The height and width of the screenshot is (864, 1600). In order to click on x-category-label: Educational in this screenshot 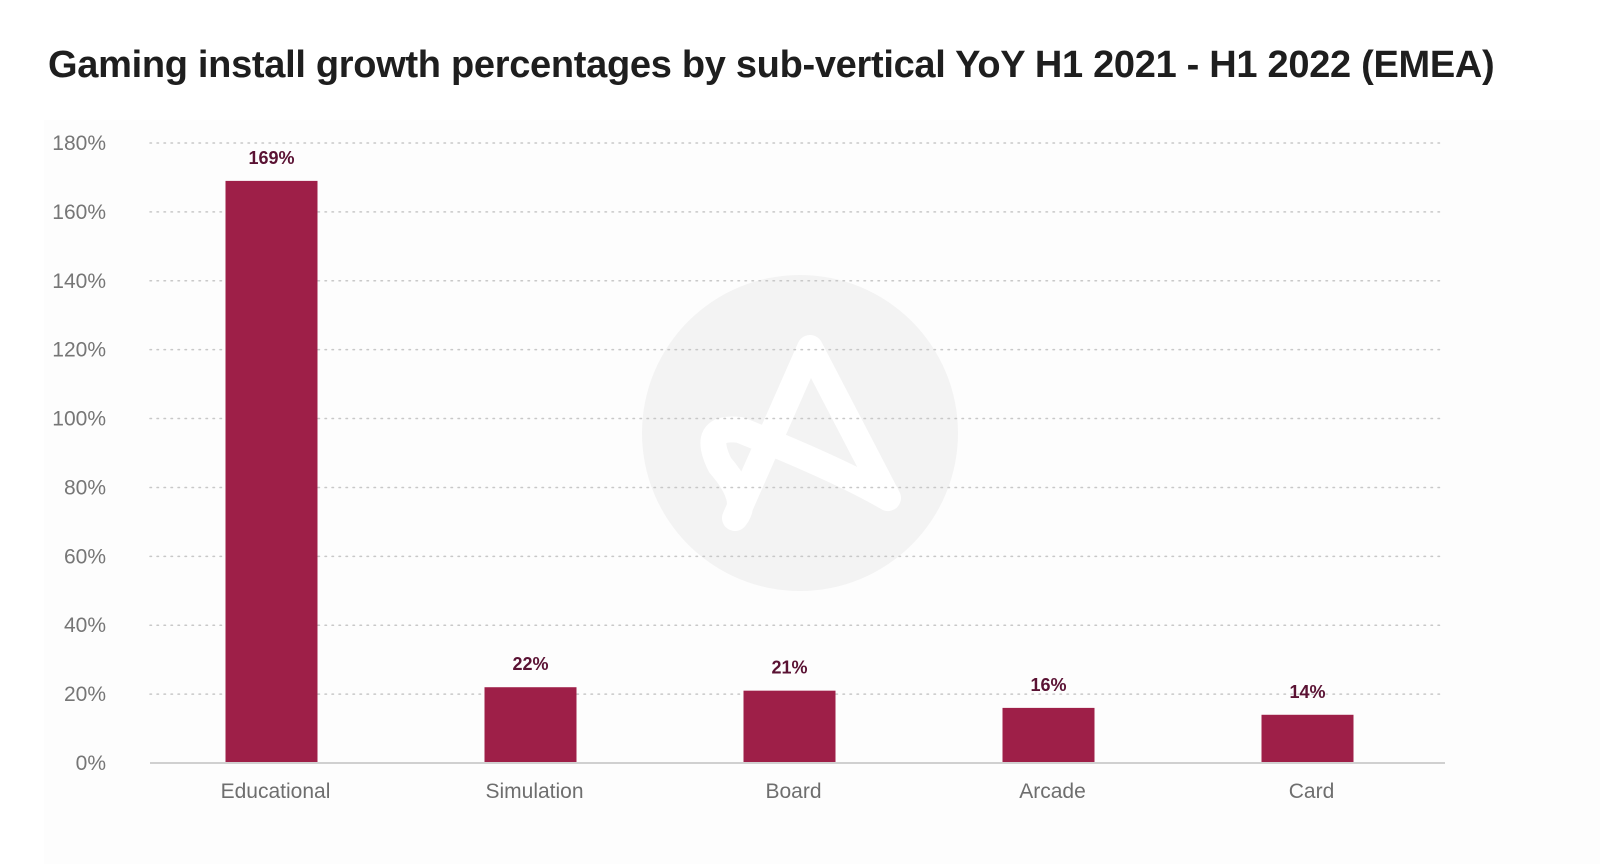, I will do `click(276, 791)`.